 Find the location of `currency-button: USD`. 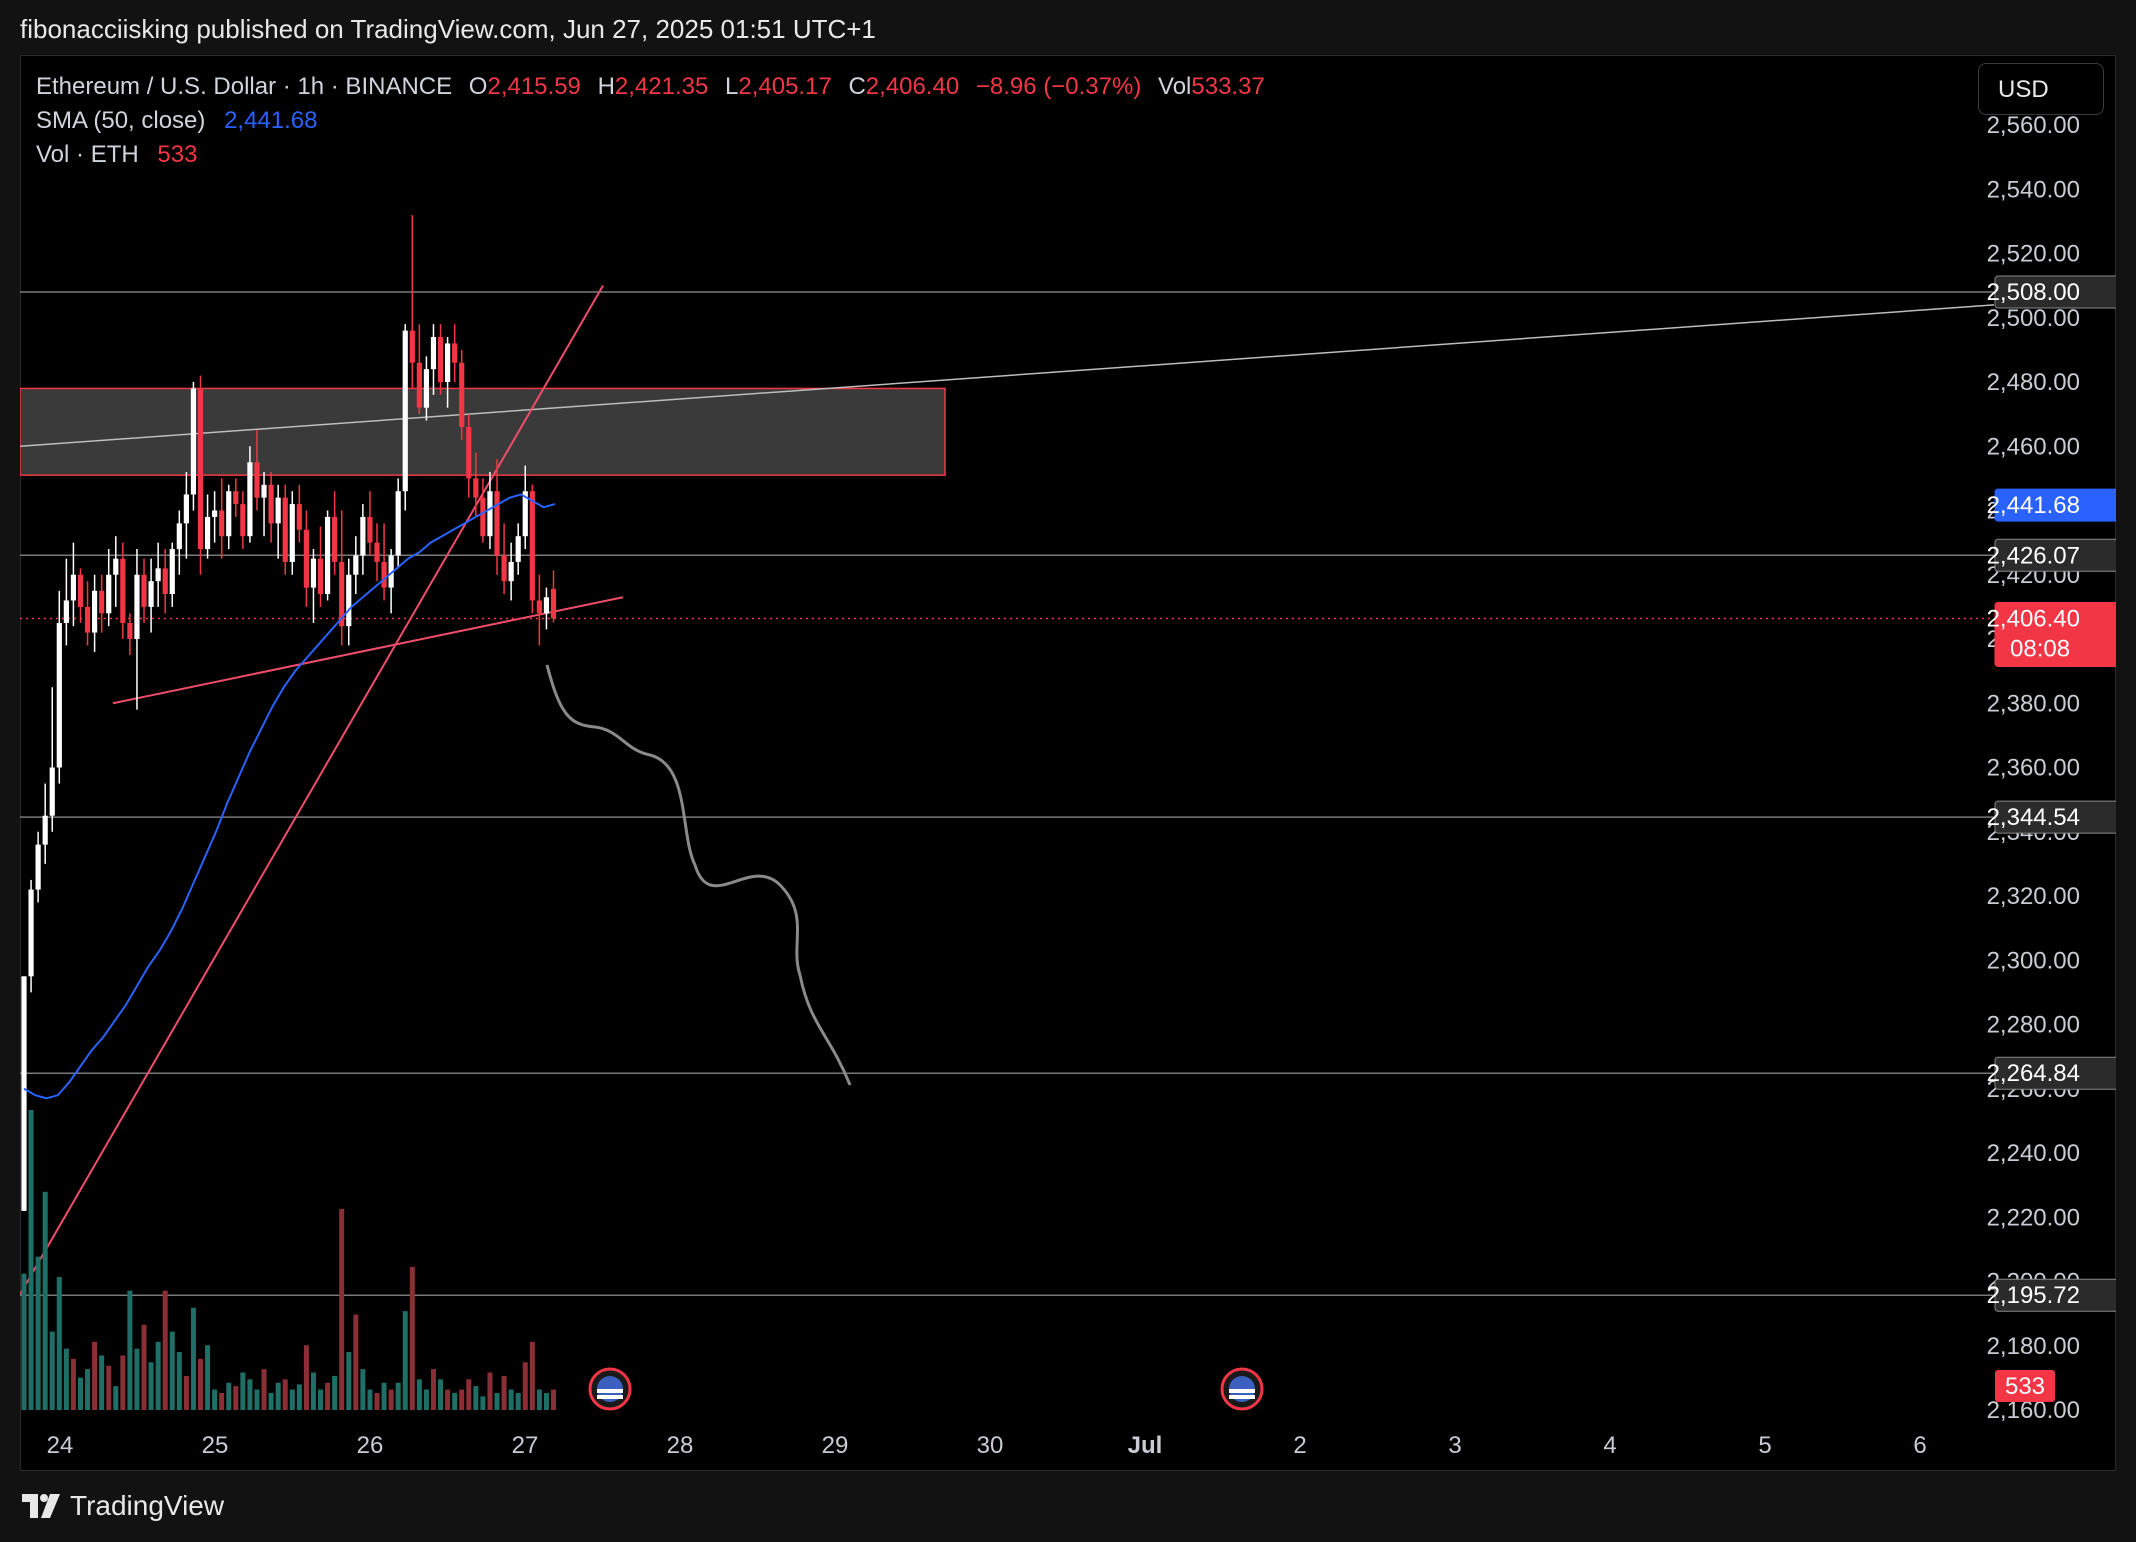

currency-button: USD is located at coordinates (2041, 89).